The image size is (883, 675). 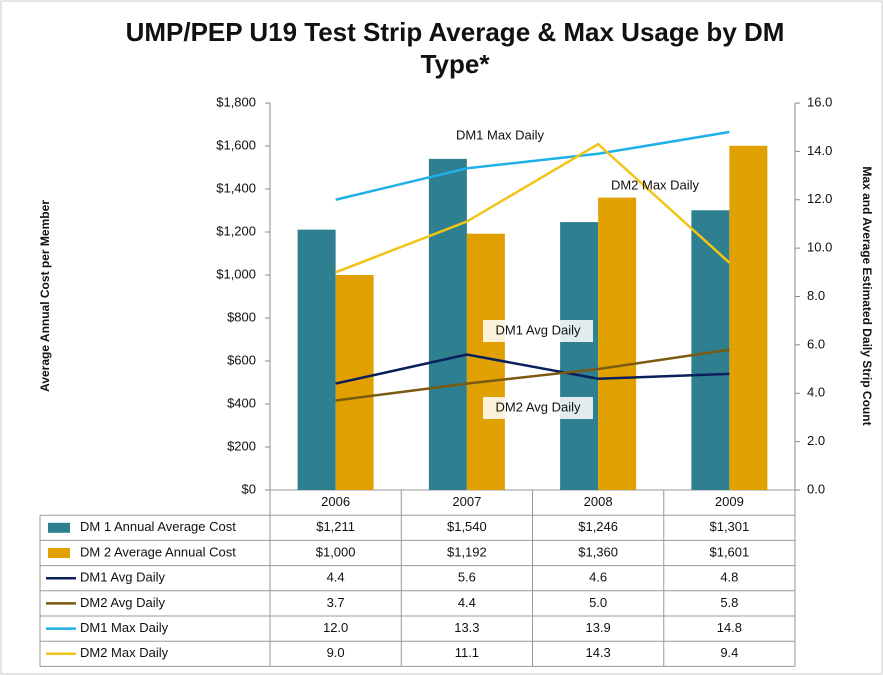 I want to click on y-tick-label: $1,000, so click(x=236, y=273).